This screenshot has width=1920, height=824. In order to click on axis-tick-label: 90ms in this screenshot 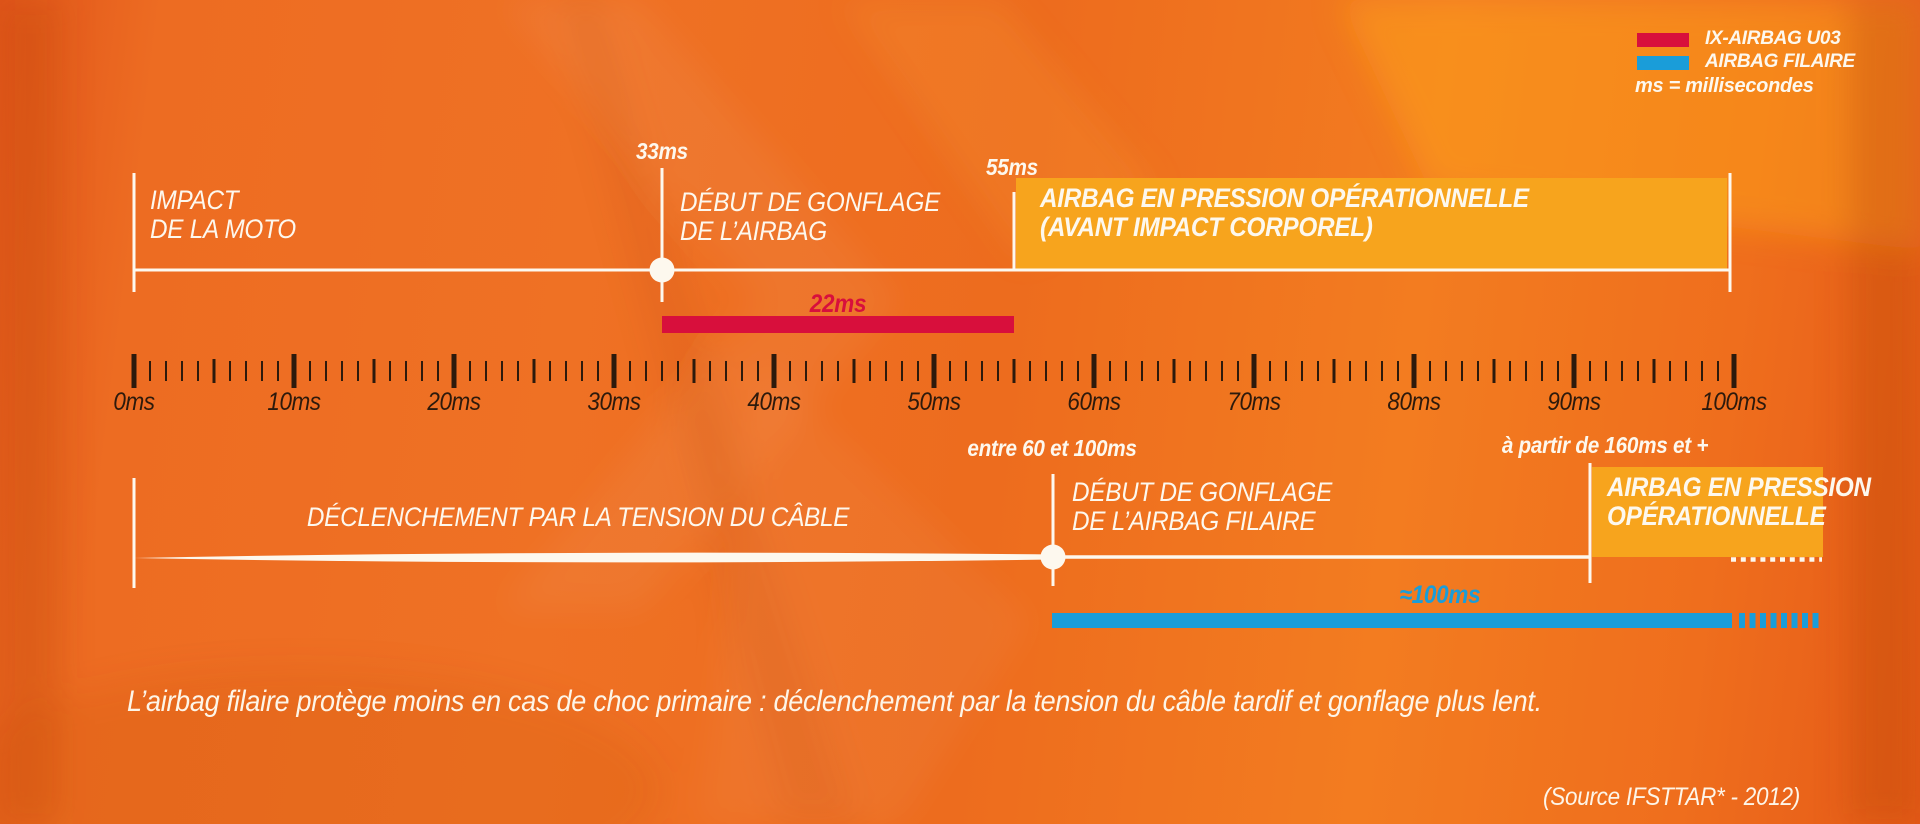, I will do `click(1574, 402)`.